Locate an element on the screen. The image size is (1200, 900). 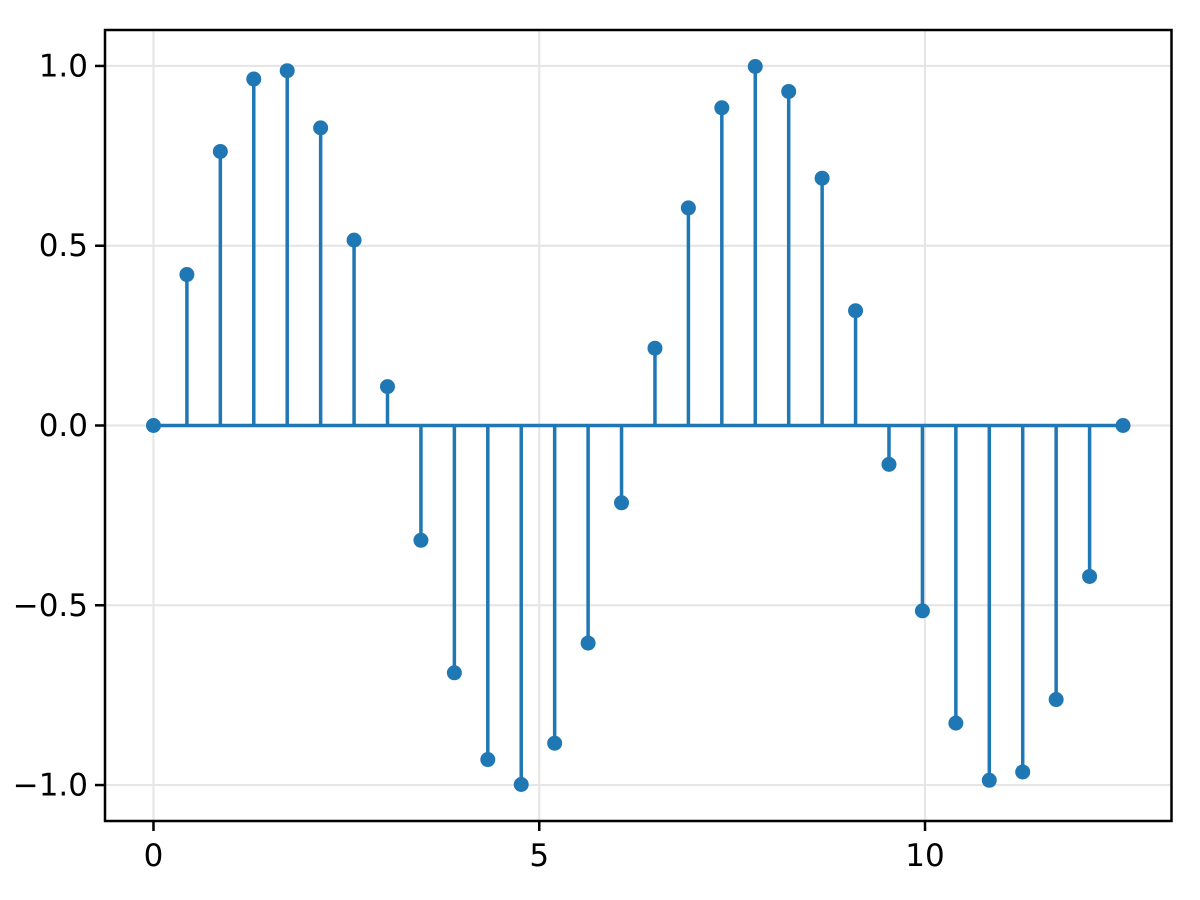
y-tick-label: 0.0 is located at coordinates (63, 426).